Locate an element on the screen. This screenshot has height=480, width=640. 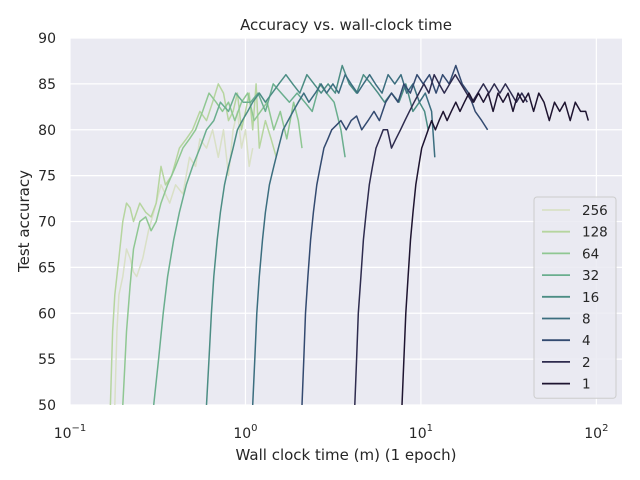
legend-label: 64 is located at coordinates (590, 254).